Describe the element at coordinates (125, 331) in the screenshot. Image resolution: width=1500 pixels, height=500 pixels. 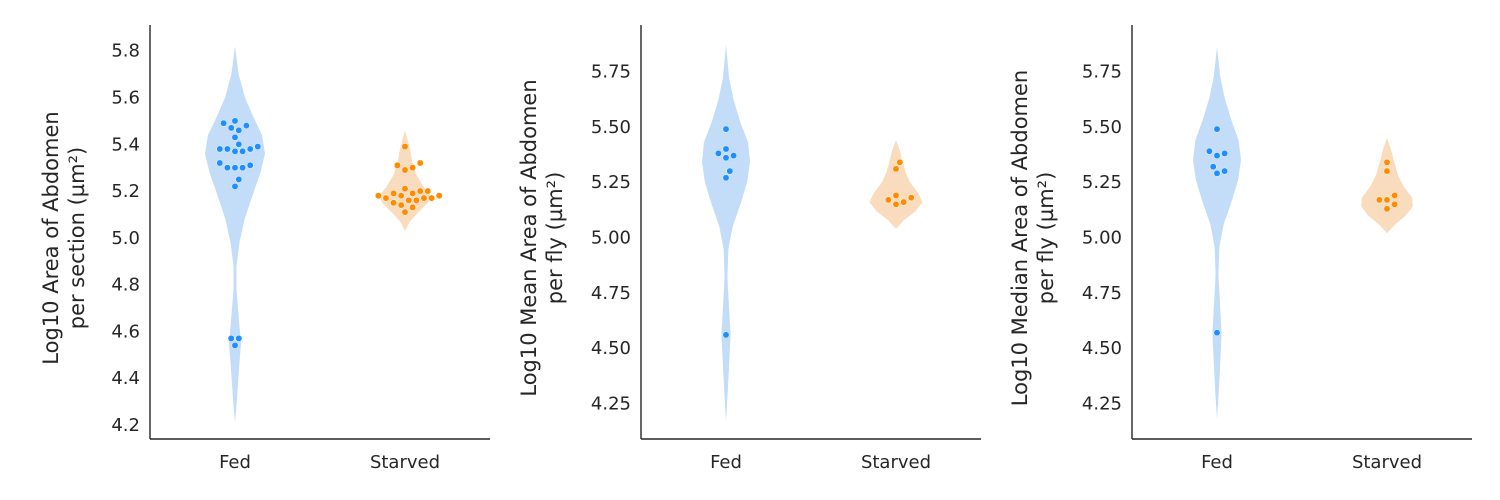
I see `y-tick-label: 4.6` at that location.